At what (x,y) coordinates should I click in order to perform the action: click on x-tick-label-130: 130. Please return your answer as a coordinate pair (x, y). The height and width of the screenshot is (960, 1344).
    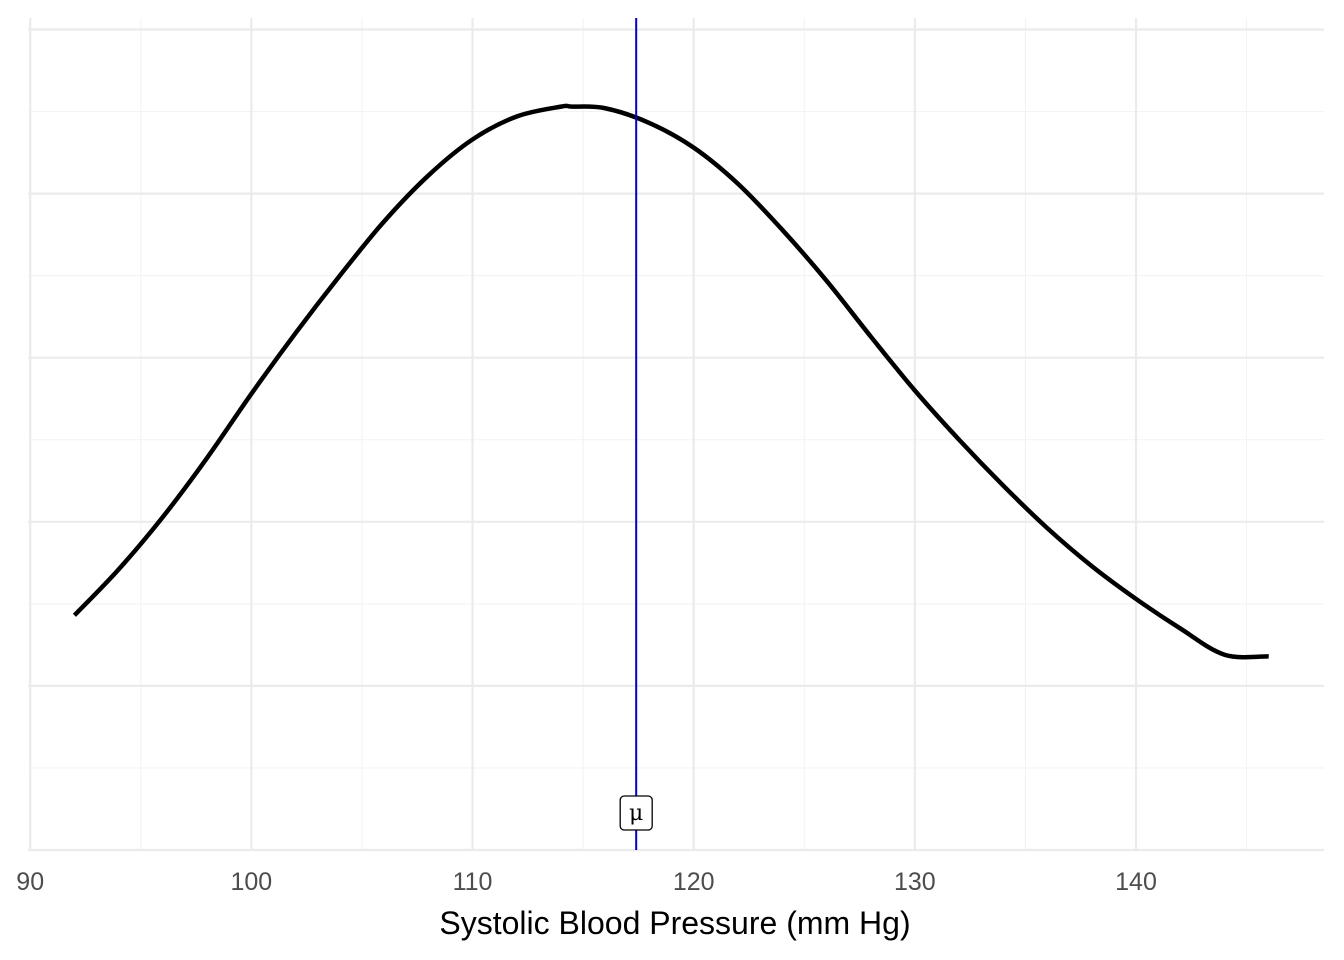
    Looking at the image, I should click on (915, 882).